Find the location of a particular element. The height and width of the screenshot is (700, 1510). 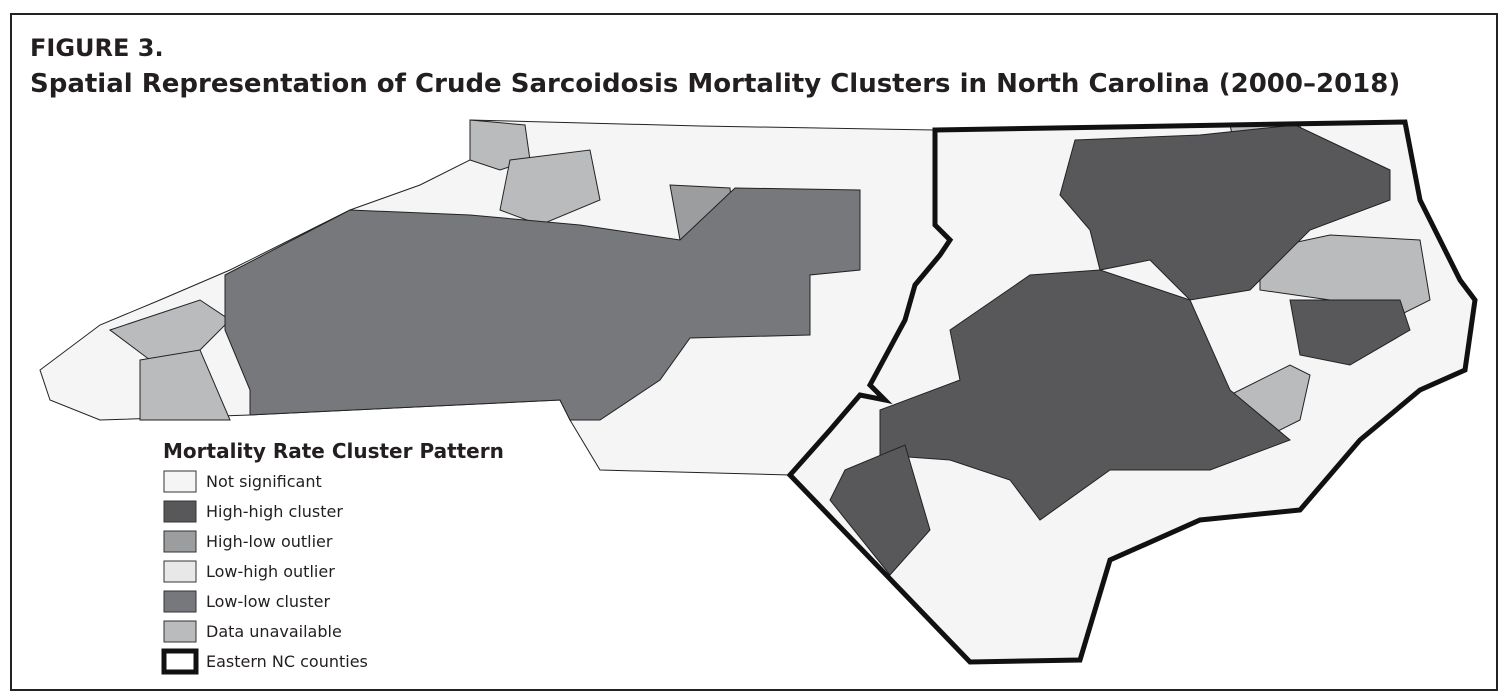

legend-label: Not significant is located at coordinates (264, 481).